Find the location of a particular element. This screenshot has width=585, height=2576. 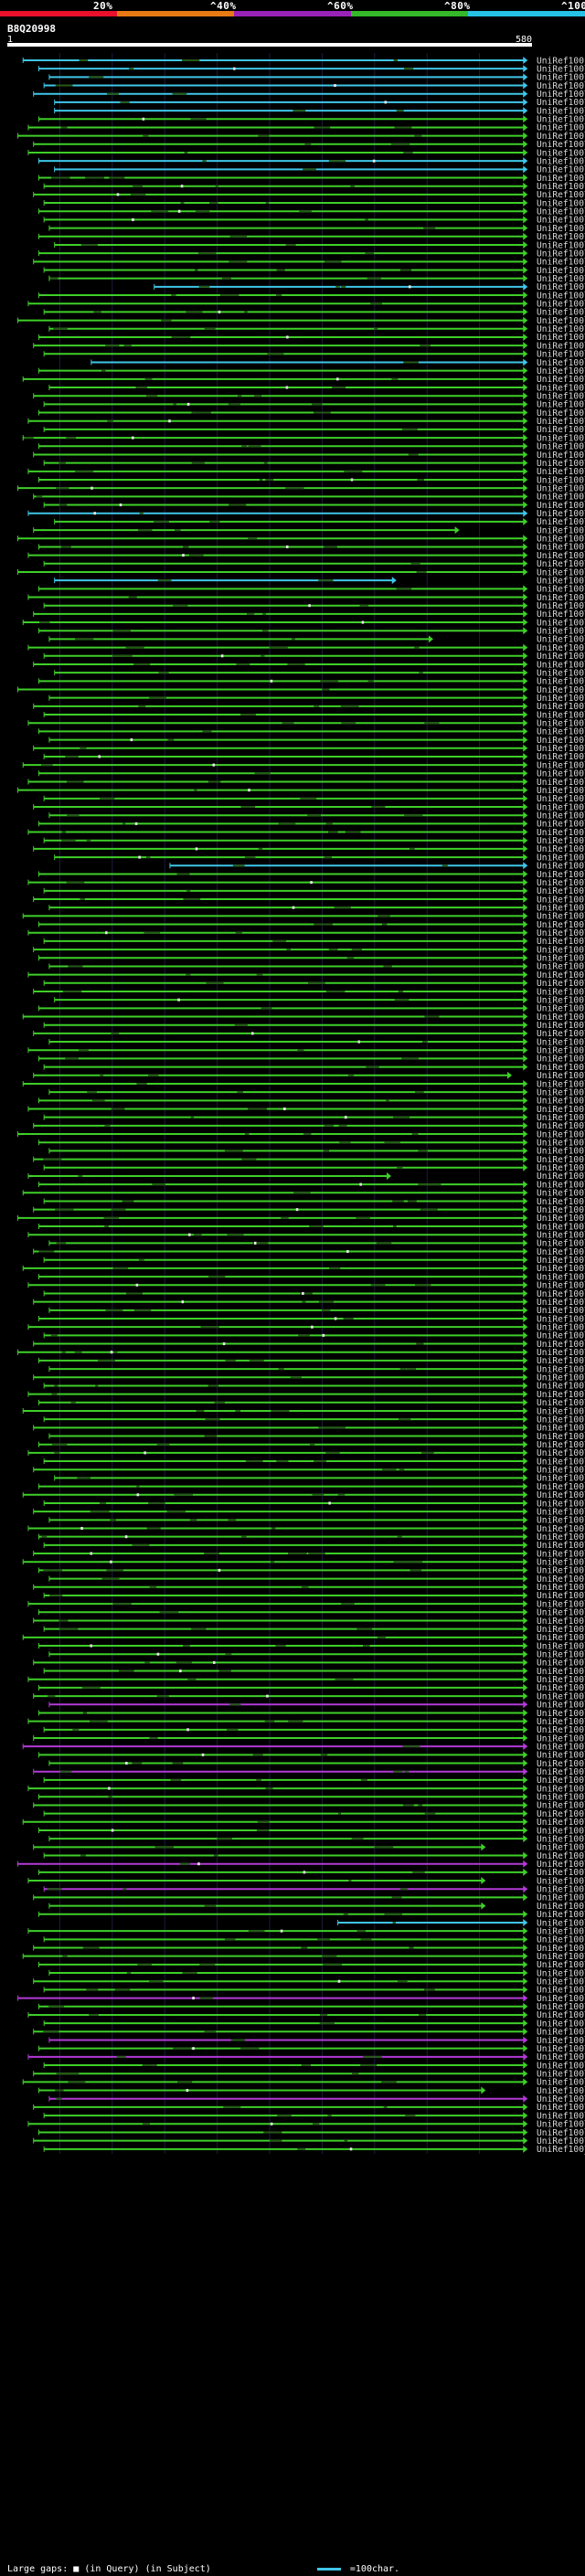

hit-row: UniRef100_Q22500 is located at coordinates (311, 925).